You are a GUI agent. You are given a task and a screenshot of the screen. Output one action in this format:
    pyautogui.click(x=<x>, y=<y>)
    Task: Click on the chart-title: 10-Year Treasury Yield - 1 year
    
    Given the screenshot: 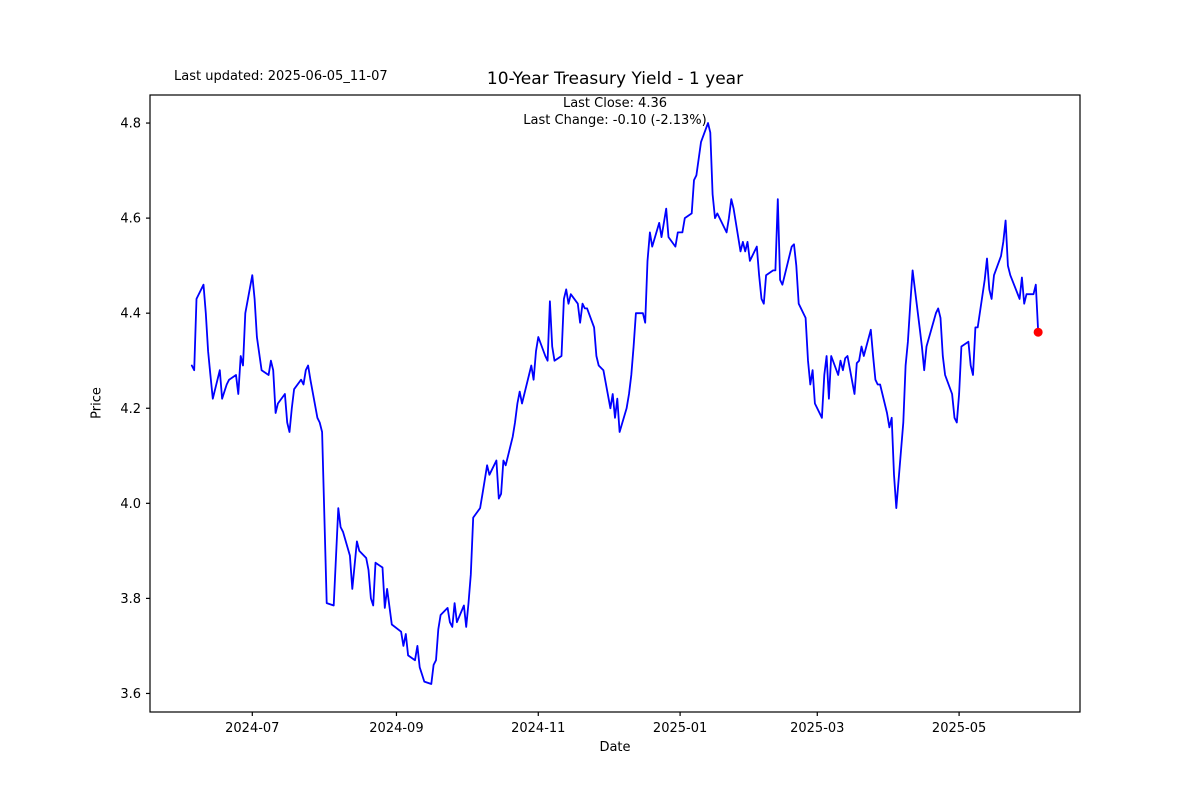 What is the action you would take?
    pyautogui.click(x=615, y=79)
    